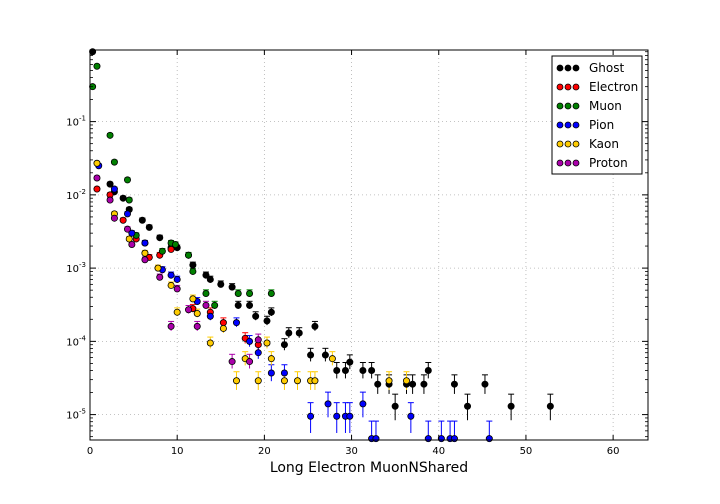 This screenshot has width=720, height=504. I want to click on legend-label-kaon: Kaon, so click(604, 144).